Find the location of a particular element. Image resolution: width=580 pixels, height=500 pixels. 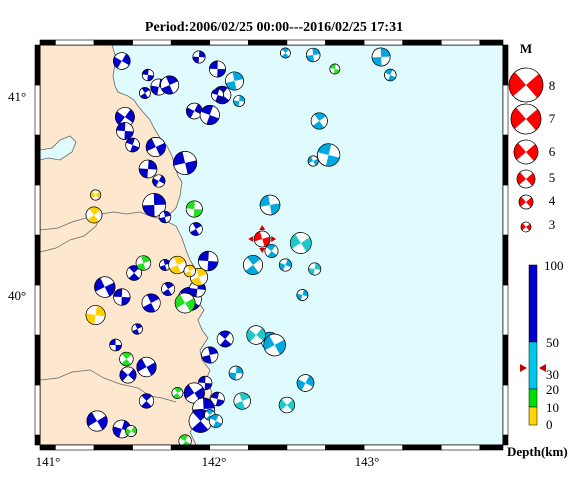

lat-label-41: 41° is located at coordinates (17, 96).